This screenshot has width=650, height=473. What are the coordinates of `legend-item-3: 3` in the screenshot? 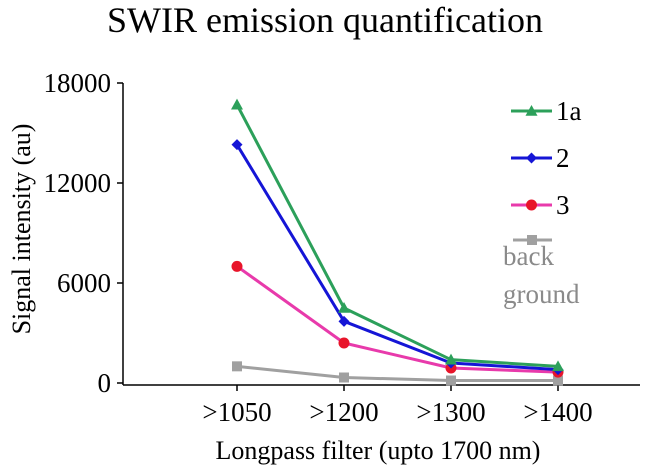 It's located at (540, 205).